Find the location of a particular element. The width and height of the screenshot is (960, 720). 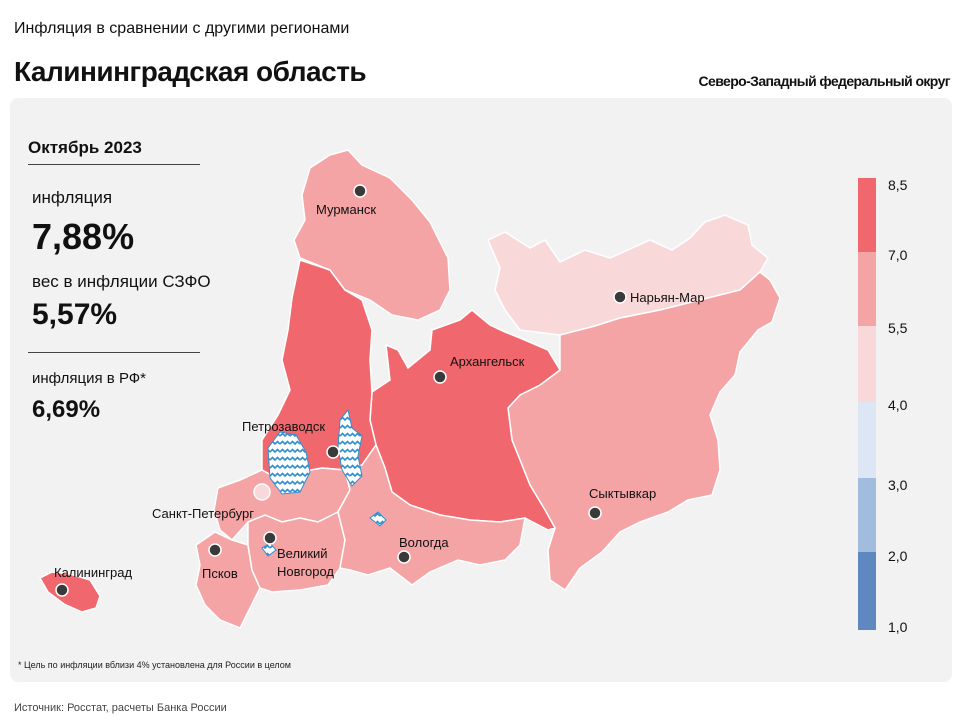

city-label-murmansk: Мурманск is located at coordinates (346, 209).